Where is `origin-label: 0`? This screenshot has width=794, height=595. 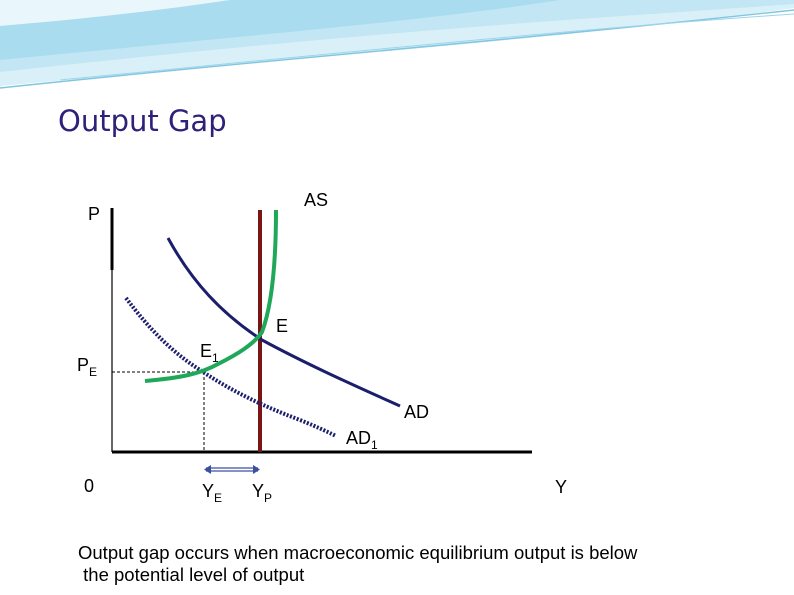
origin-label: 0 is located at coordinates (89, 486).